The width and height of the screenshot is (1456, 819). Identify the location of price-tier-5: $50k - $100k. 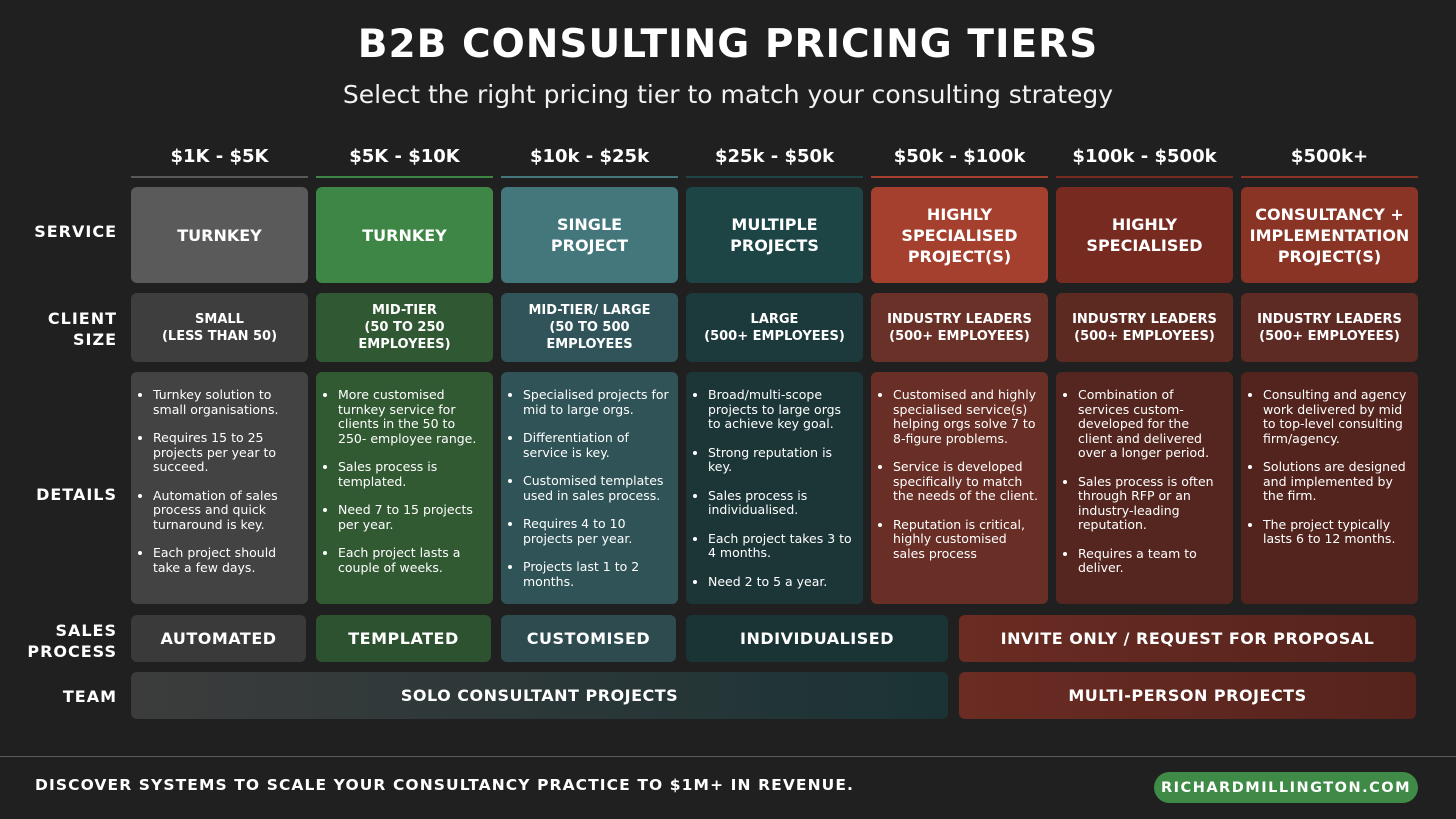
(959, 162).